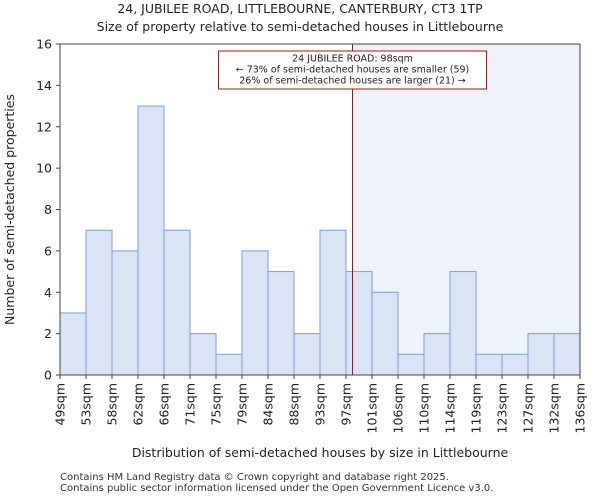  I want to click on y-tick-label: 2, so click(48, 333).